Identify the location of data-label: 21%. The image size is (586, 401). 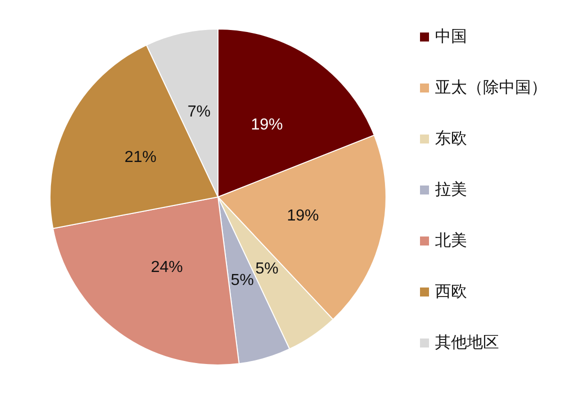
(140, 157).